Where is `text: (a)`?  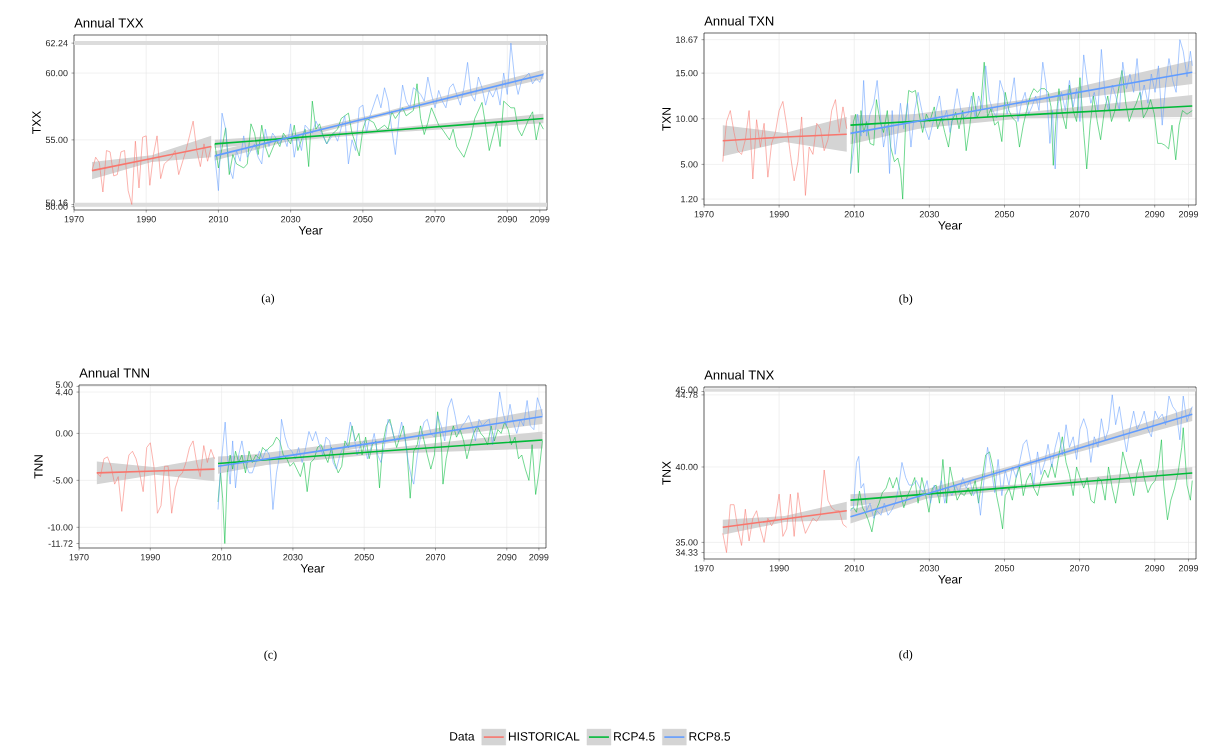
text: (a) is located at coordinates (268, 299).